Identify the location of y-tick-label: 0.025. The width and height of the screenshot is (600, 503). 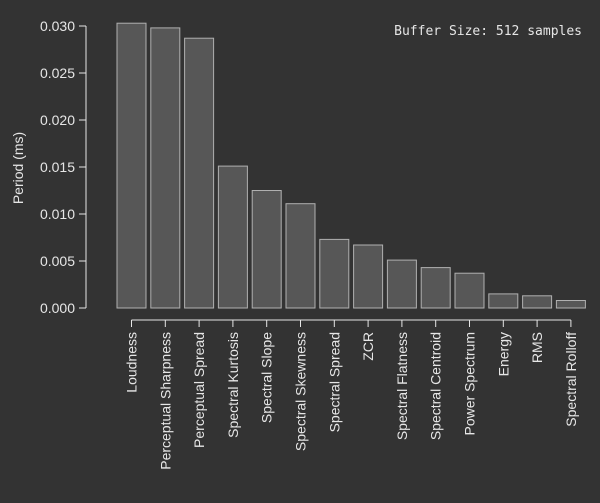
(57, 73).